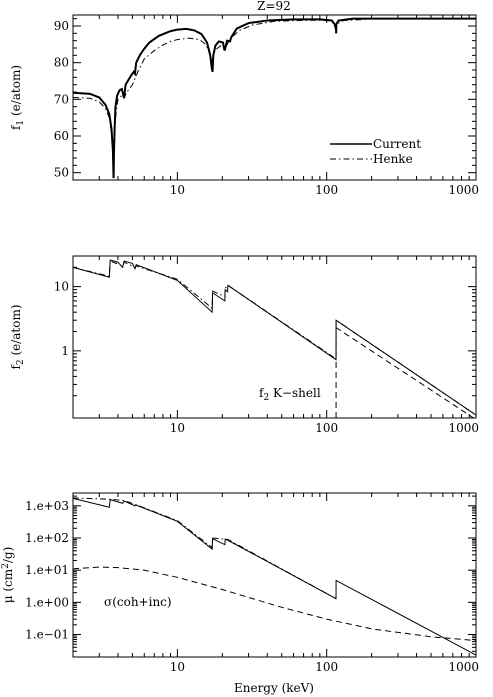  Describe the element at coordinates (397, 144) in the screenshot. I see `legend-label-current: Current` at that location.